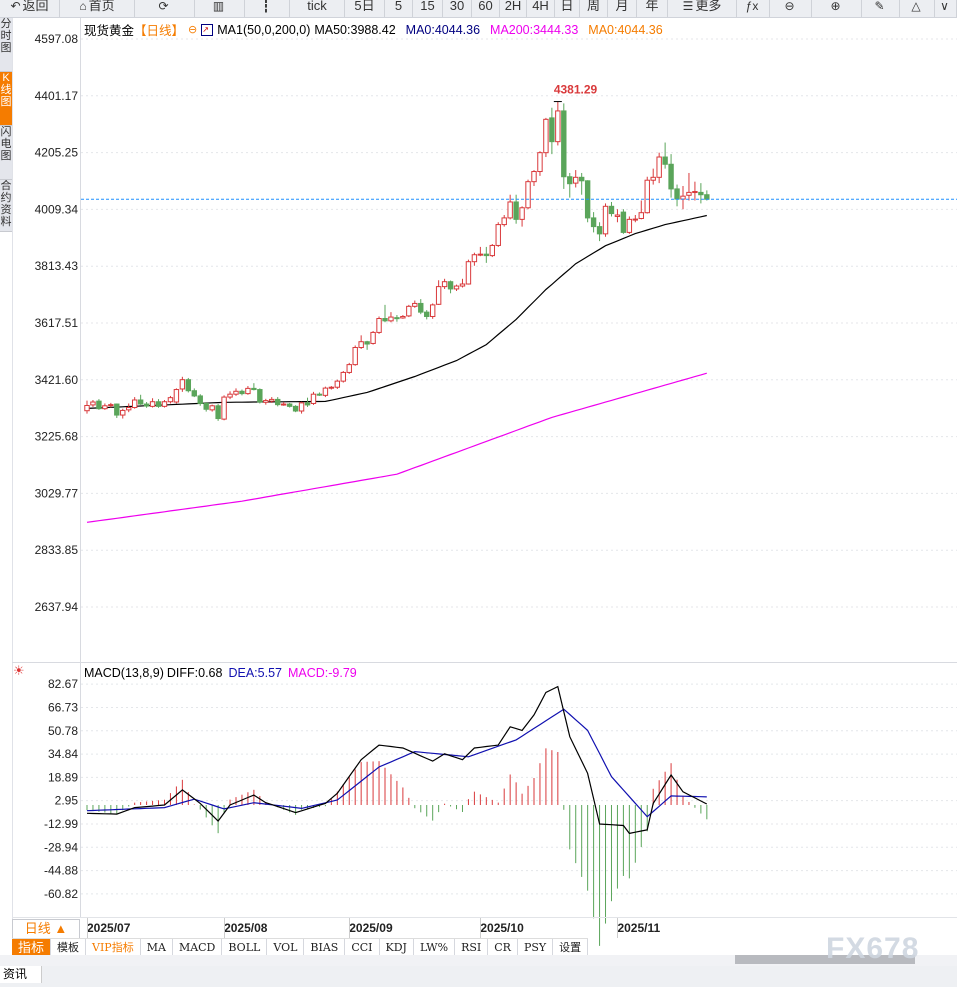 This screenshot has height=987, width=957. I want to click on toolbar-period-8-button: 15, so click(428, 8).